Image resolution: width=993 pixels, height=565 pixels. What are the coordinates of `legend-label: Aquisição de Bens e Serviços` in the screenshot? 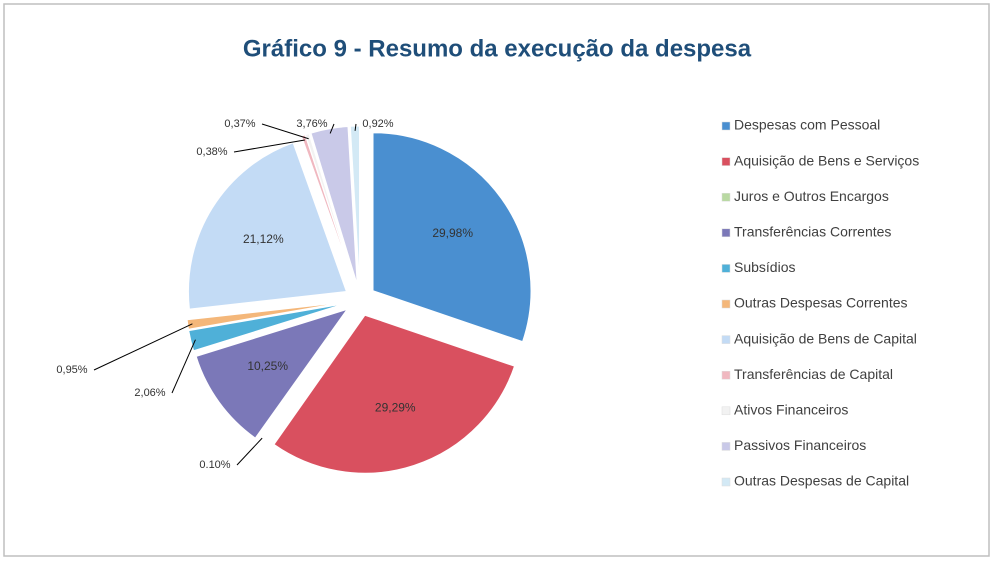 It's located at (826, 160).